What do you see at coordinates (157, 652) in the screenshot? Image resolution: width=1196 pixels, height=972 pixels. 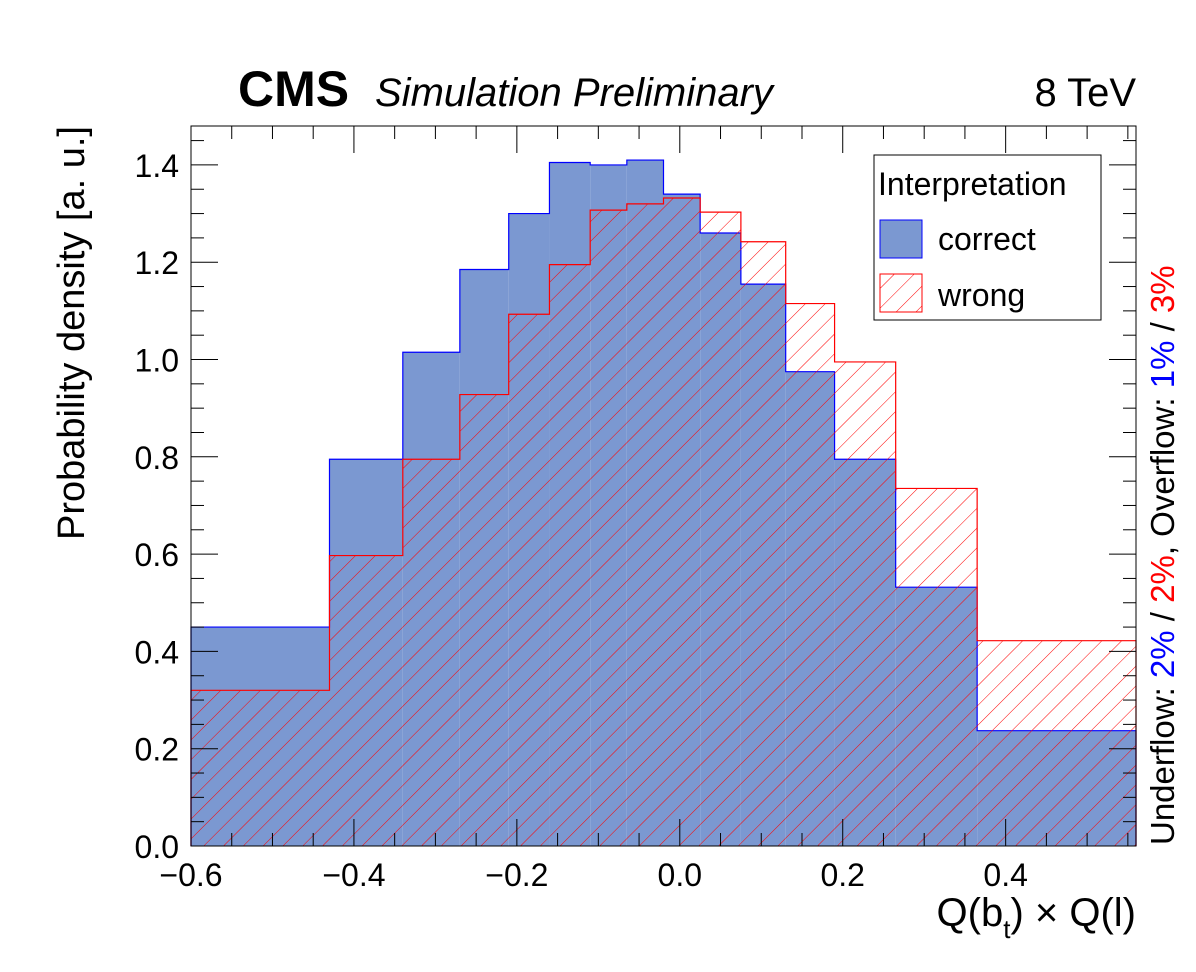 I see `y-tick-label-2: 0.4` at bounding box center [157, 652].